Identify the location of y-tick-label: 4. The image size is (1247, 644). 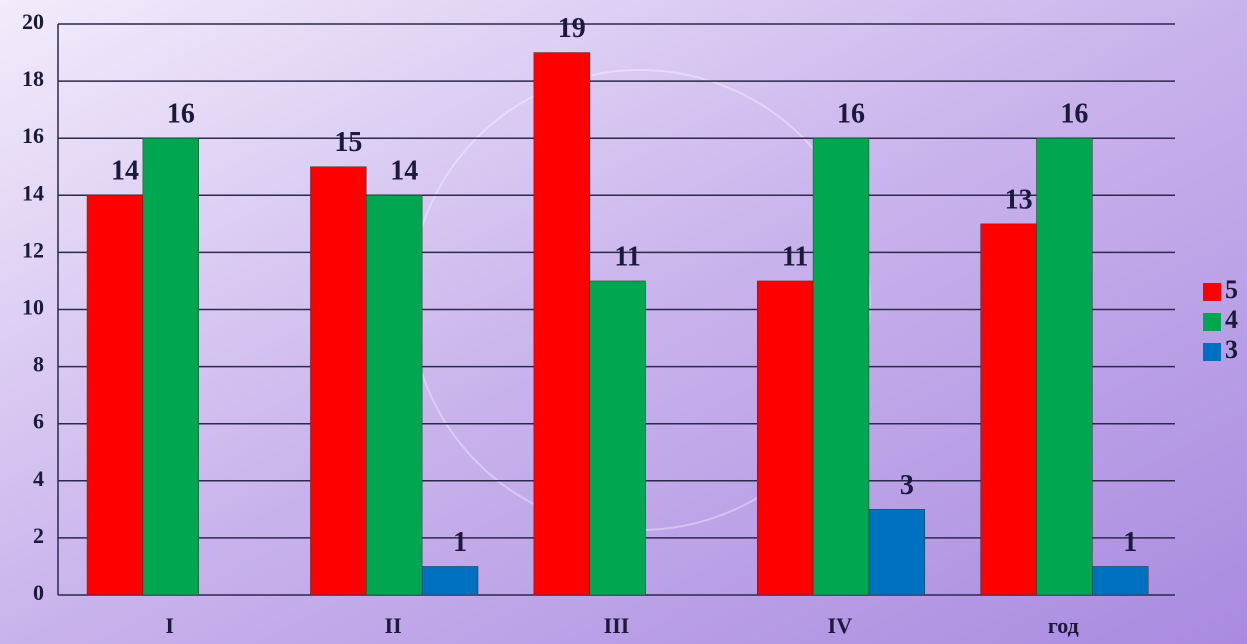
(38, 478).